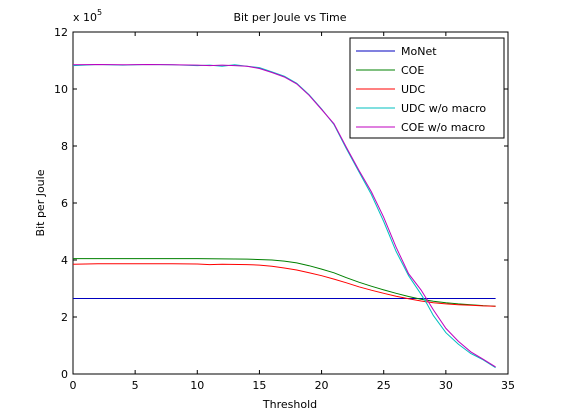 The height and width of the screenshot is (420, 561). I want to click on y-tick-label: 0, so click(64, 374).